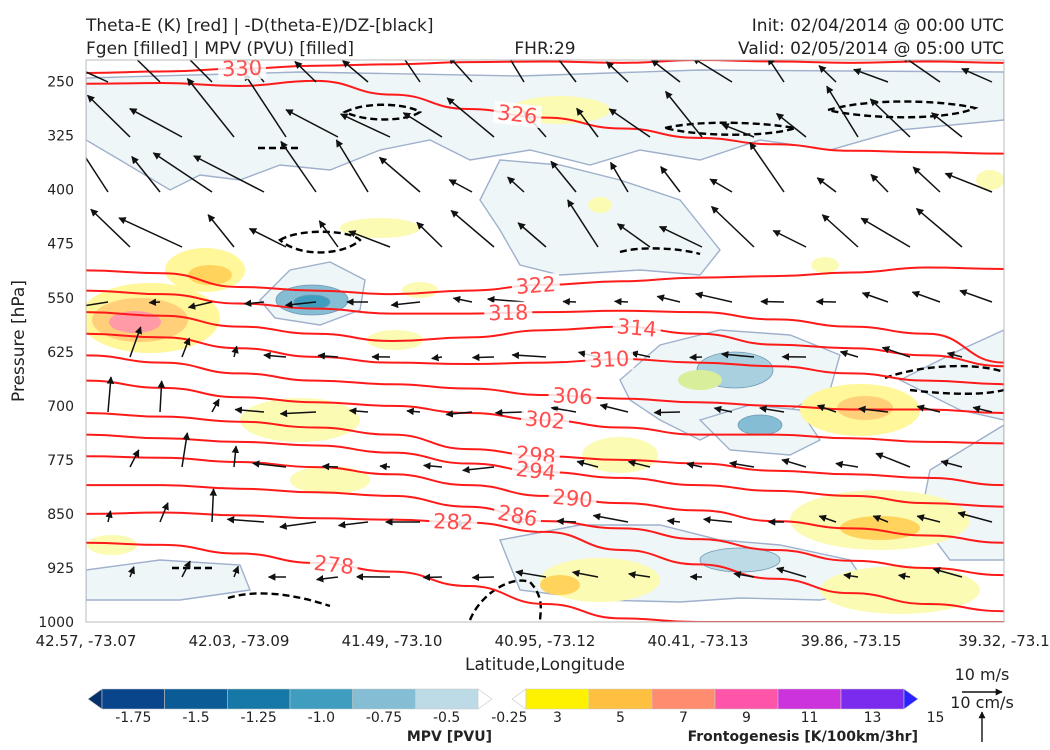  Describe the element at coordinates (545, 117) in the screenshot. I see `theta-e-contour-line` at that location.